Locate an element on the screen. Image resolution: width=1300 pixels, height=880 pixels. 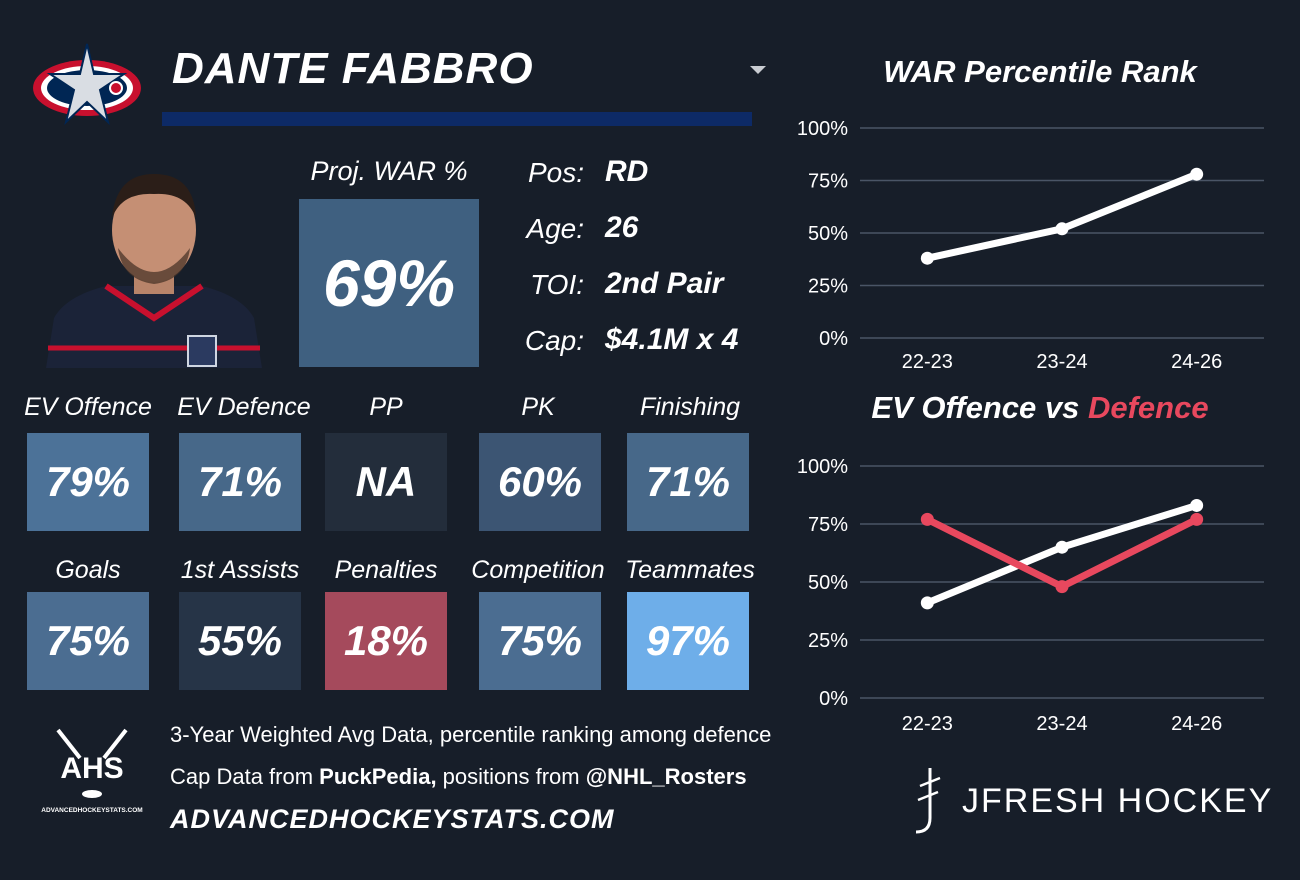
series-line is located at coordinates (1062, 216).